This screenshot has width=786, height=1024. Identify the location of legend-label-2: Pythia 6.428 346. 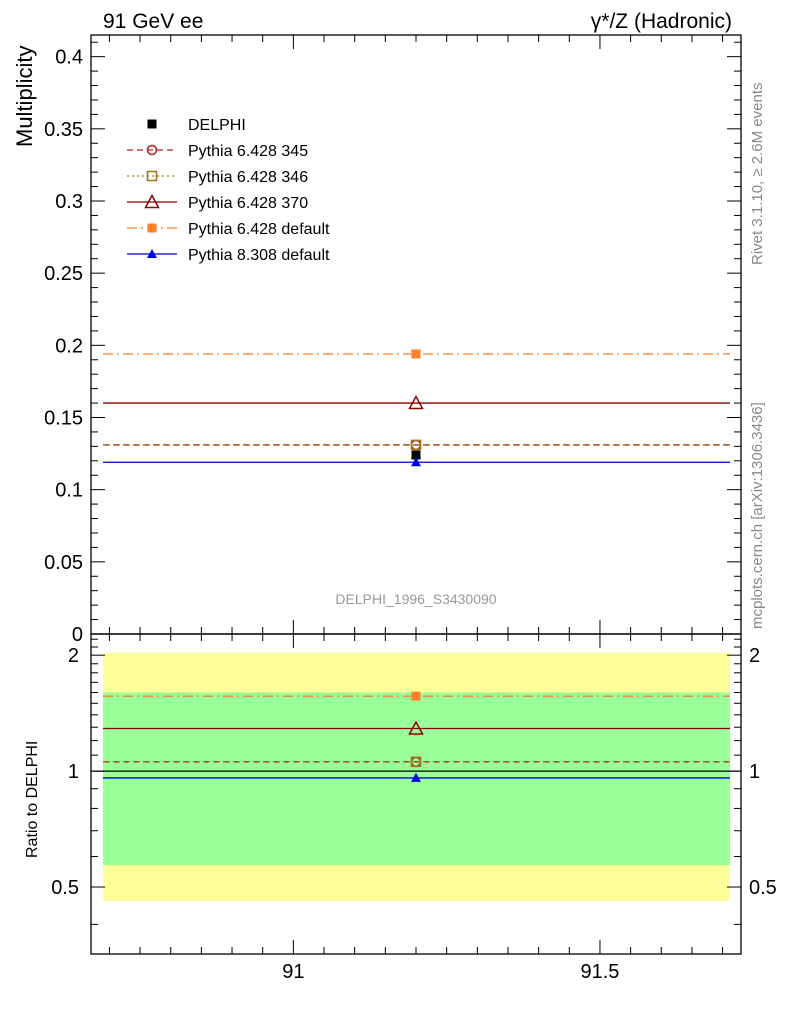
(248, 177).